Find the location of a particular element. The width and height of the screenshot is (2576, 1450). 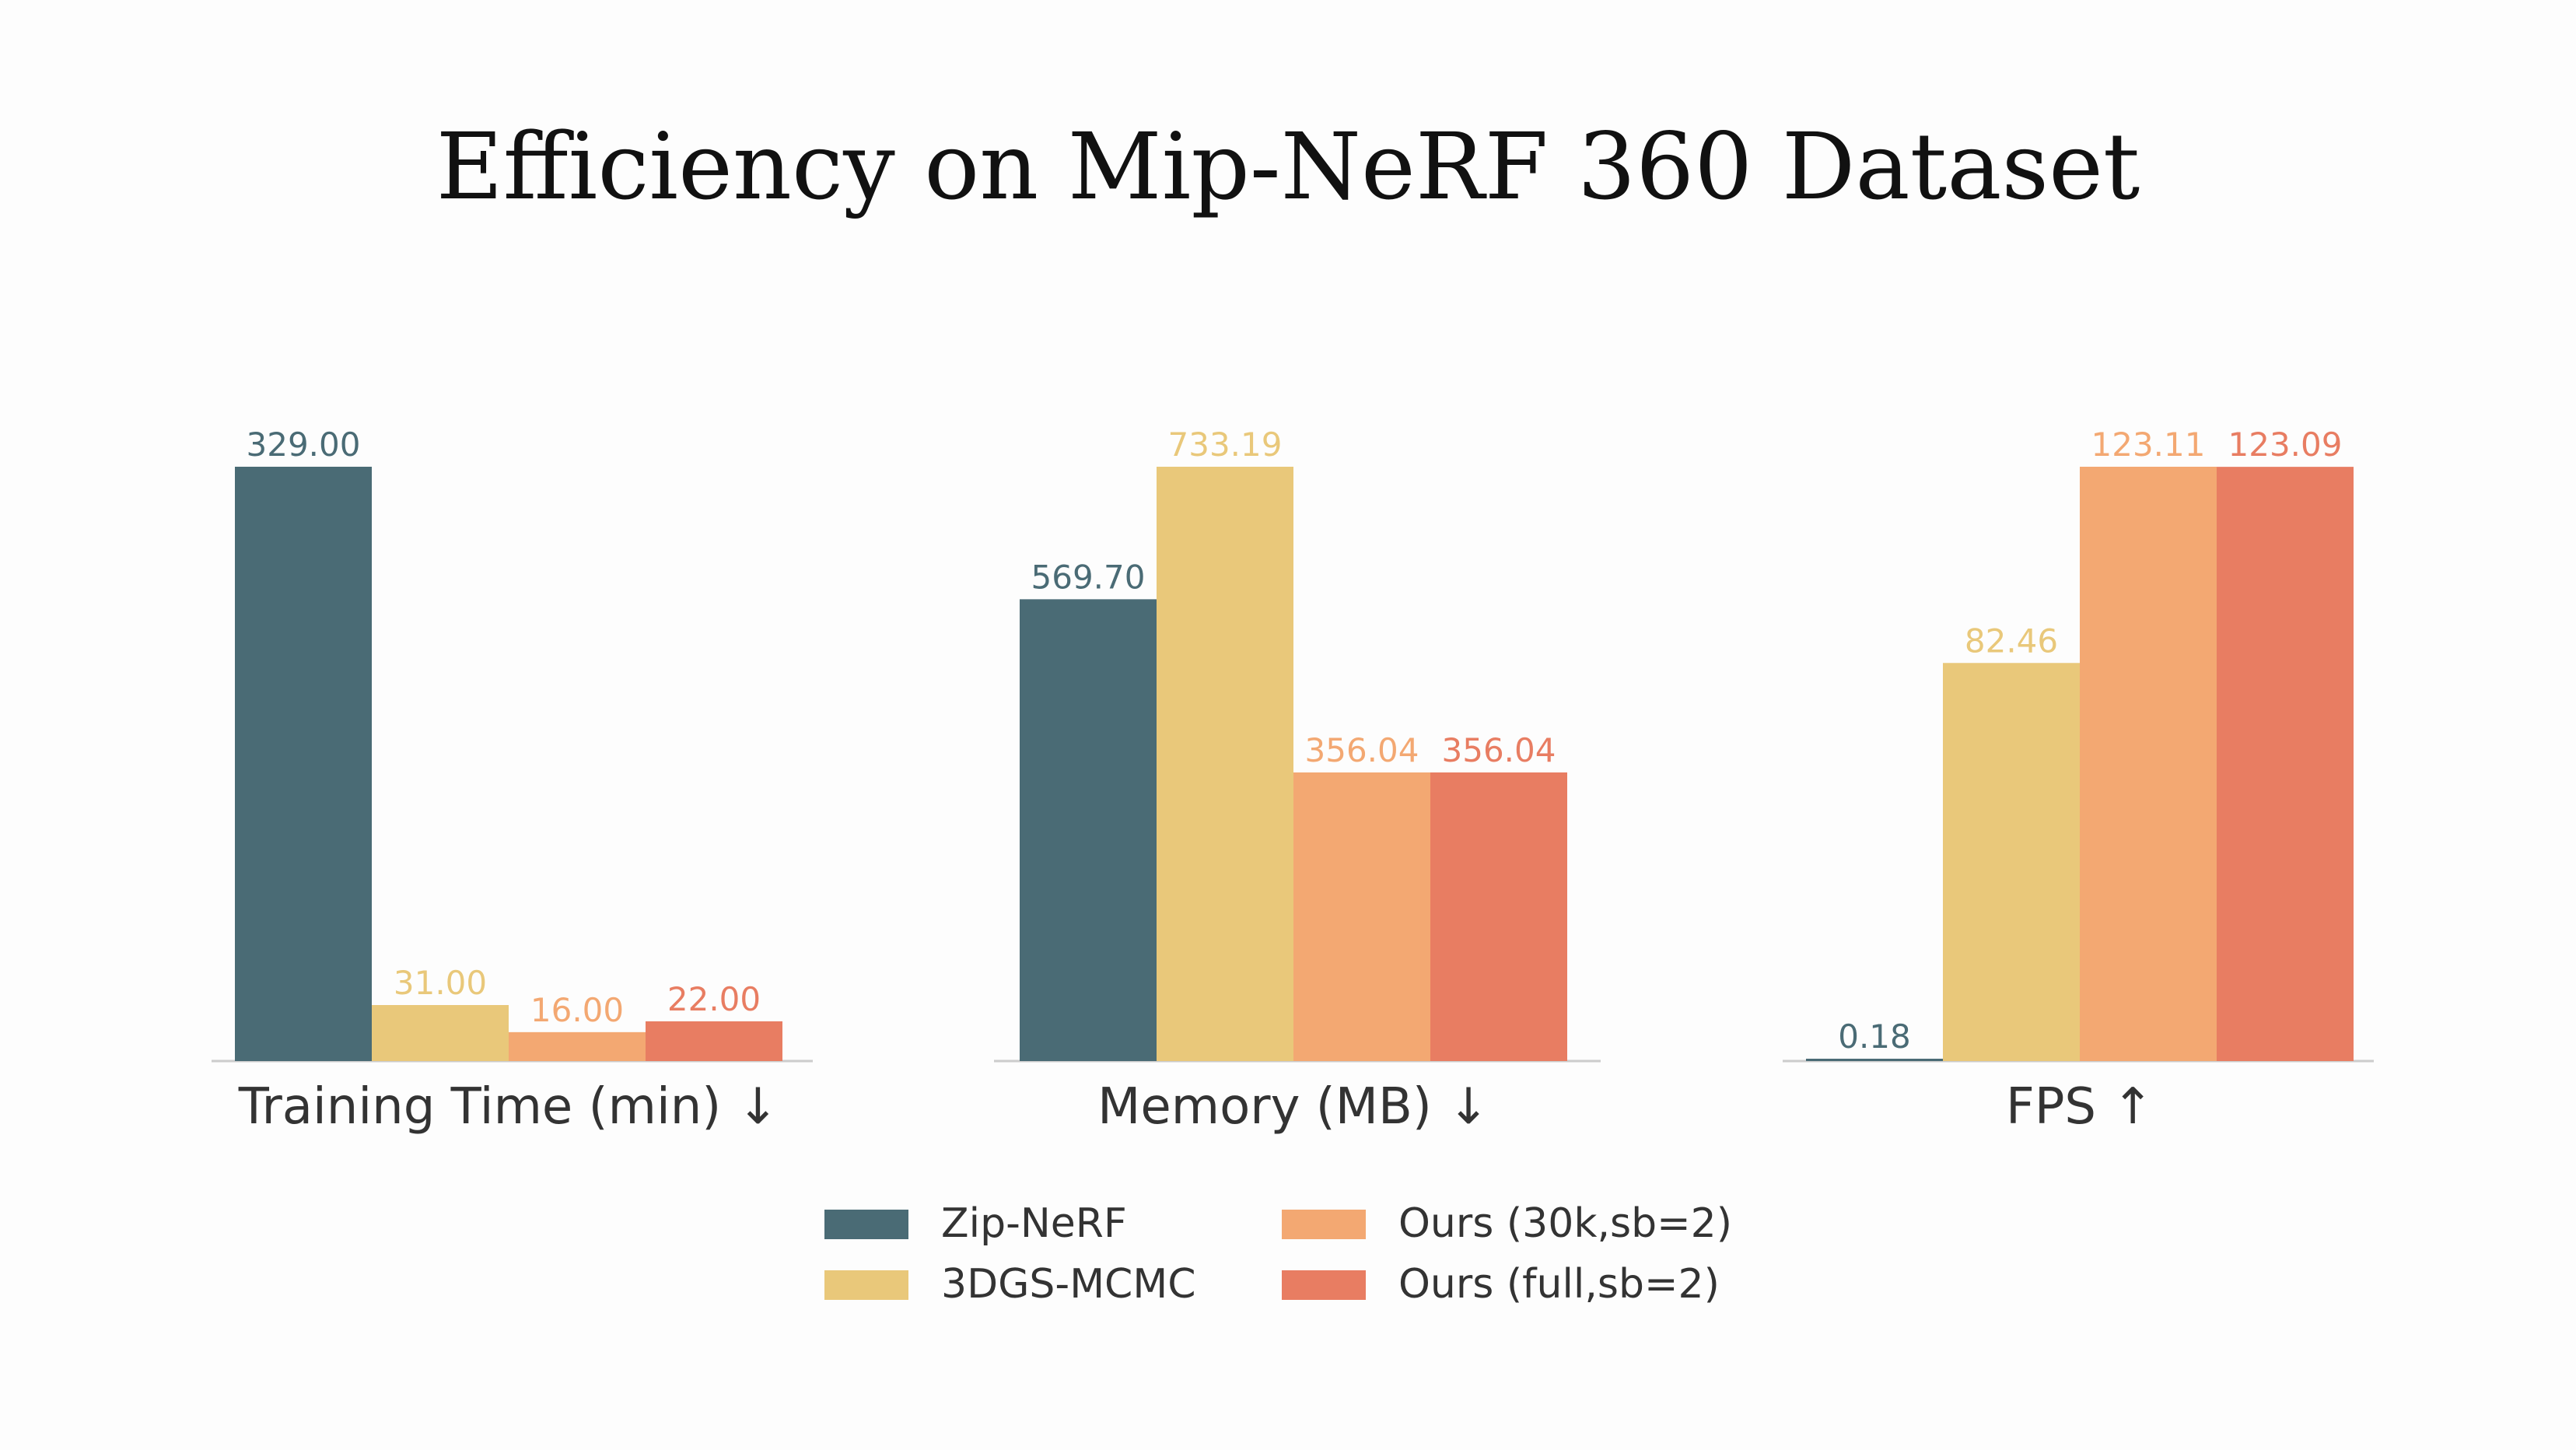

legend-label: Zip-NeRF is located at coordinates (1034, 1223).